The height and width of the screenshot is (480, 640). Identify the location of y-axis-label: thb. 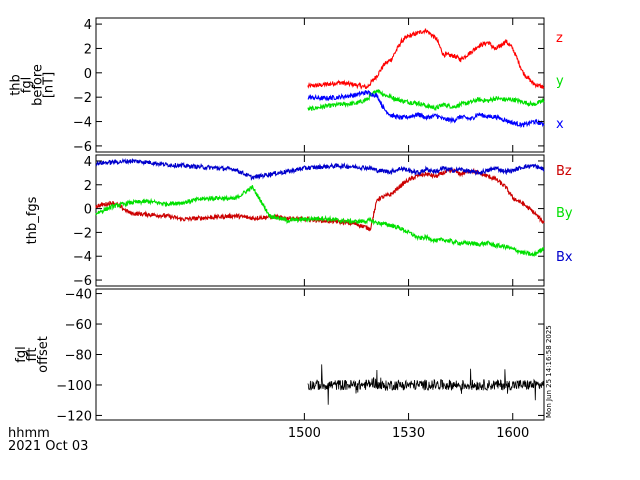
(16, 85).